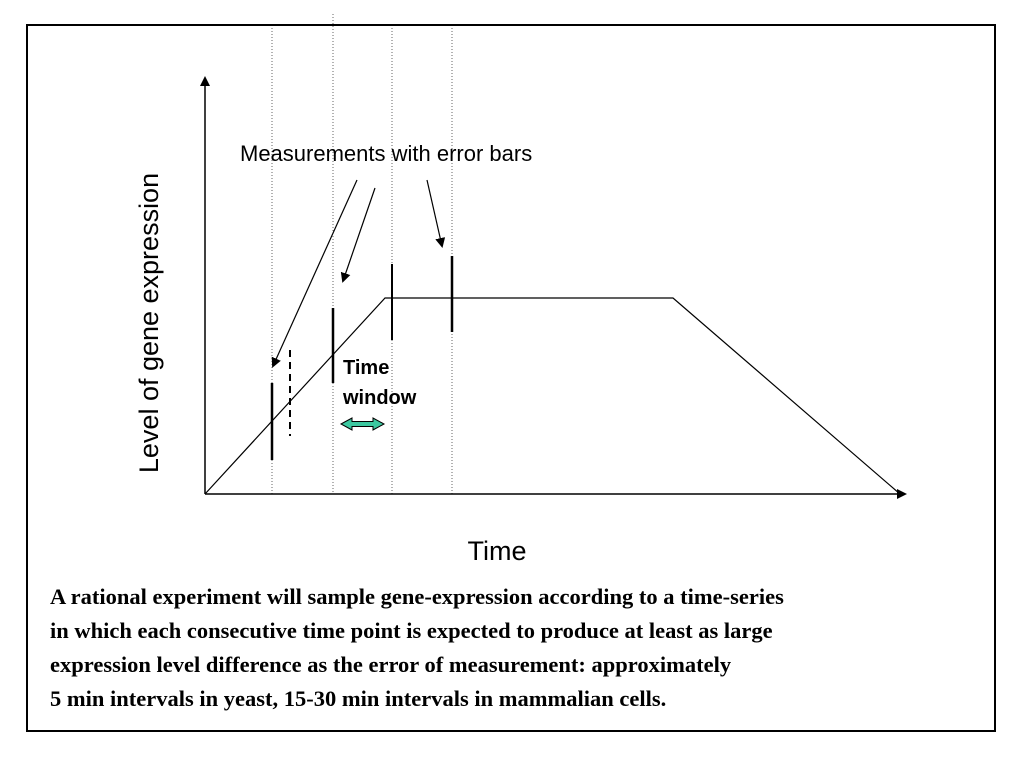  Describe the element at coordinates (362, 424) in the screenshot. I see `time-window-arrow` at that location.